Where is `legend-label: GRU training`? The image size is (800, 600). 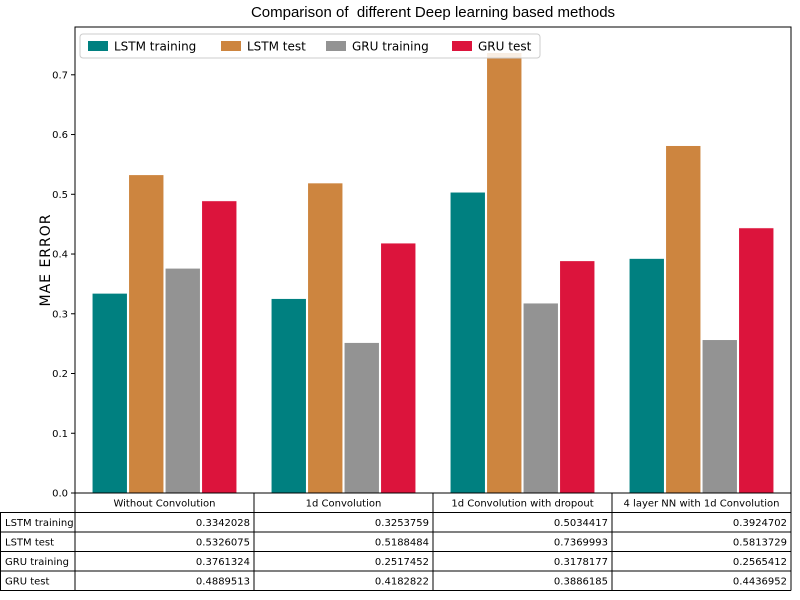 legend-label: GRU training is located at coordinates (390, 47).